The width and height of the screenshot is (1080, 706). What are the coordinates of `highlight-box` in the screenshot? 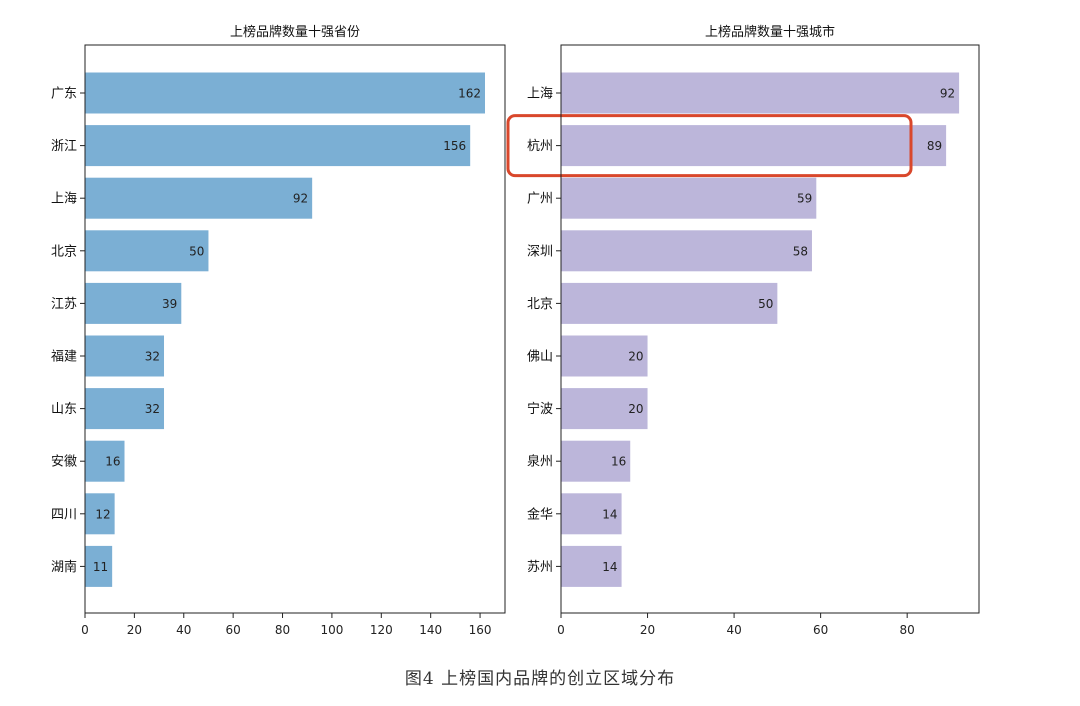 It's located at (709, 146).